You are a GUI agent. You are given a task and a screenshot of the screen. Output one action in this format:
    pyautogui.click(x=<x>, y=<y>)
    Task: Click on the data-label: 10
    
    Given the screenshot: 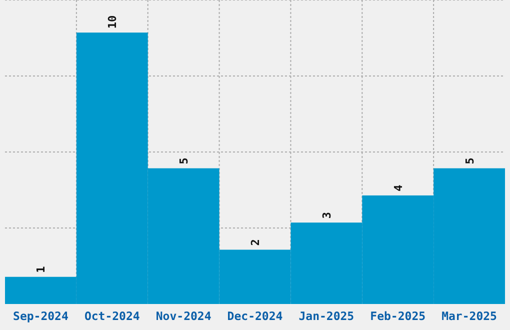 What is the action you would take?
    pyautogui.click(x=113, y=22)
    